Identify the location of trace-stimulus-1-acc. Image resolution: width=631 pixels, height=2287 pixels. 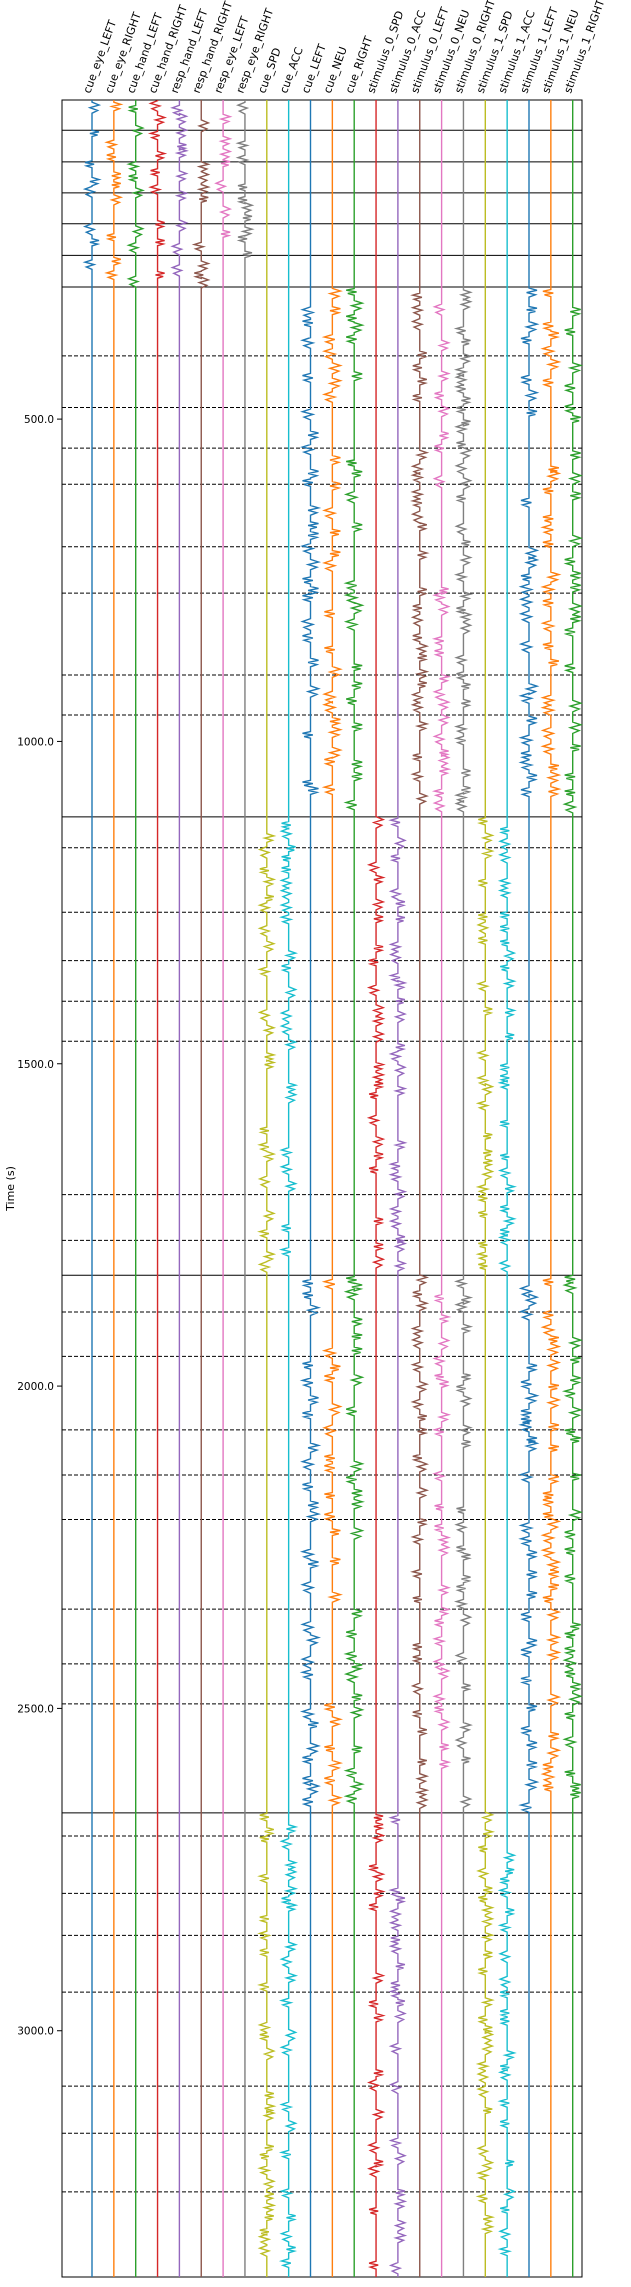
(507, 1188).